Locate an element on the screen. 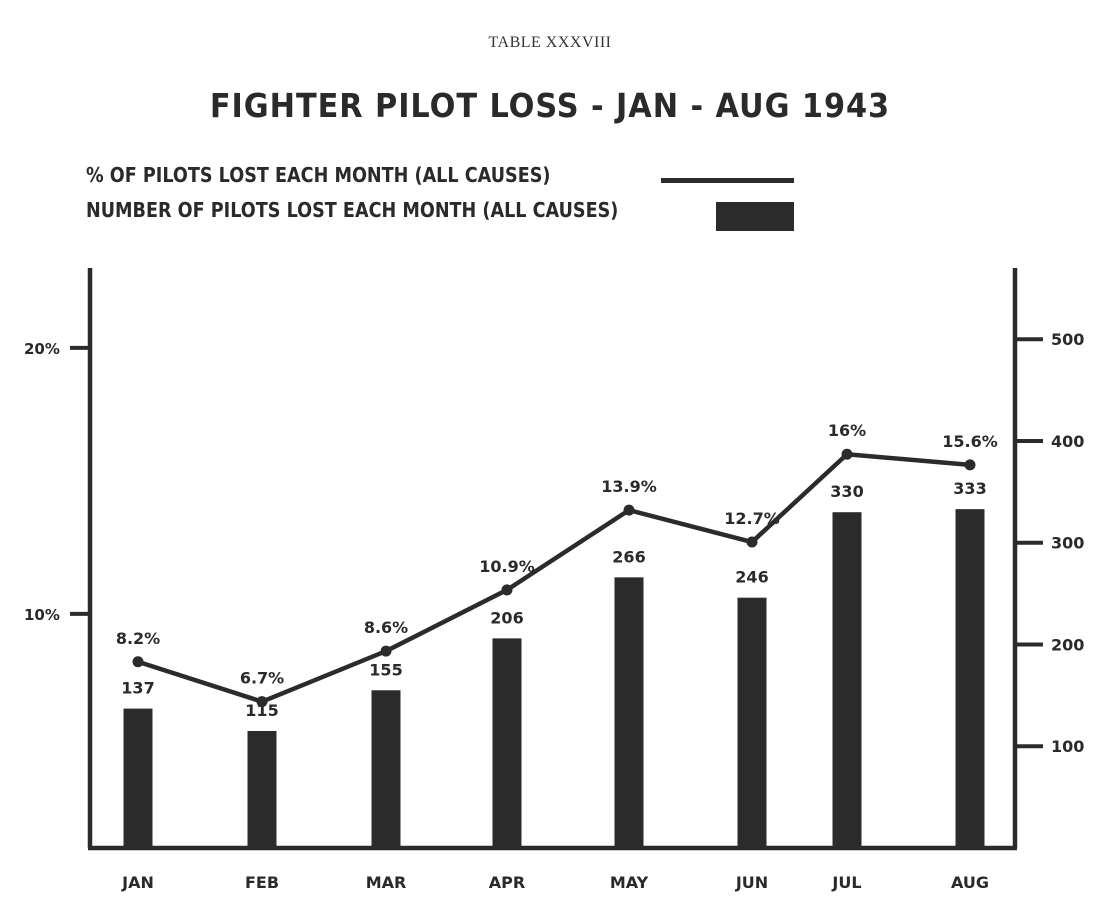  right-tick-label: 500 is located at coordinates (1067, 339).